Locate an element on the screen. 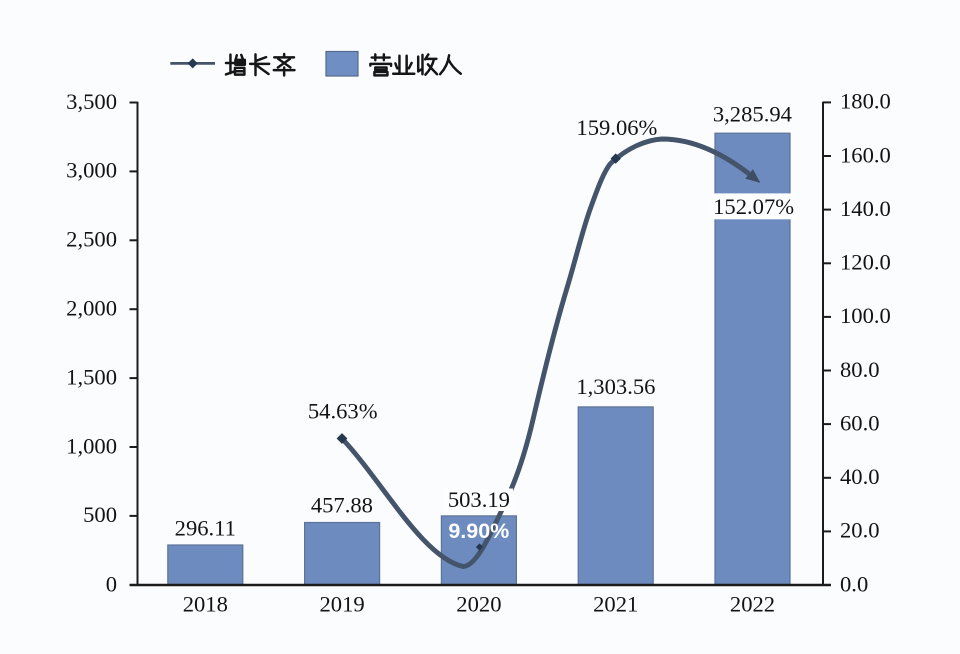  svg-text: 100.0 is located at coordinates (865, 315).